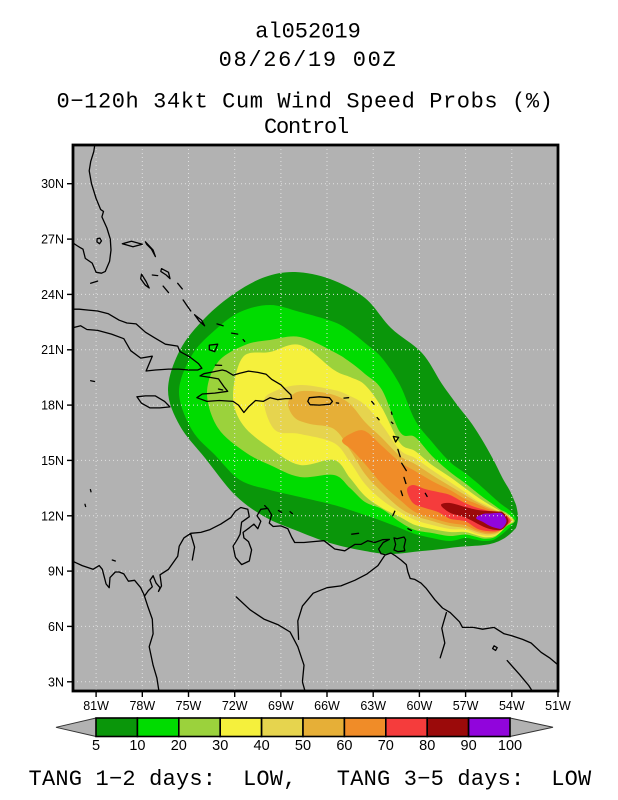  What do you see at coordinates (52, 516) in the screenshot?
I see `svg-text: 12N` at bounding box center [52, 516].